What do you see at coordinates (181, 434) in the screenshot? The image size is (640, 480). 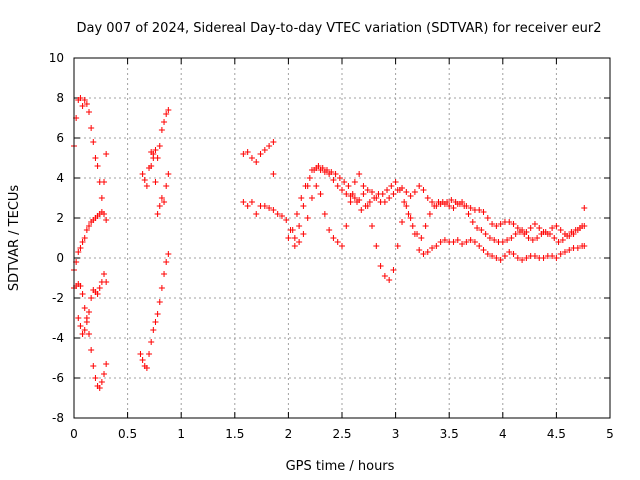 I see `x-tick-label: 1` at bounding box center [181, 434].